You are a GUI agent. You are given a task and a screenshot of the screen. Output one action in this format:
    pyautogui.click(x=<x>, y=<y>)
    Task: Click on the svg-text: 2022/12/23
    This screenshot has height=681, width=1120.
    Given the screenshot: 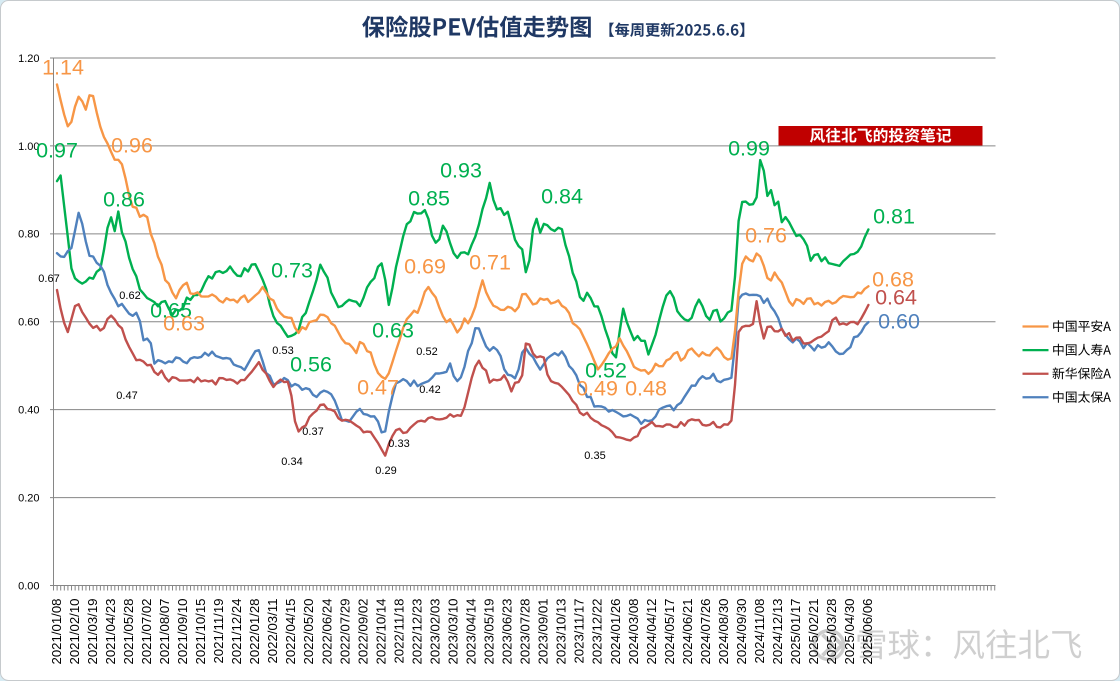 What is the action you would take?
    pyautogui.click(x=416, y=632)
    